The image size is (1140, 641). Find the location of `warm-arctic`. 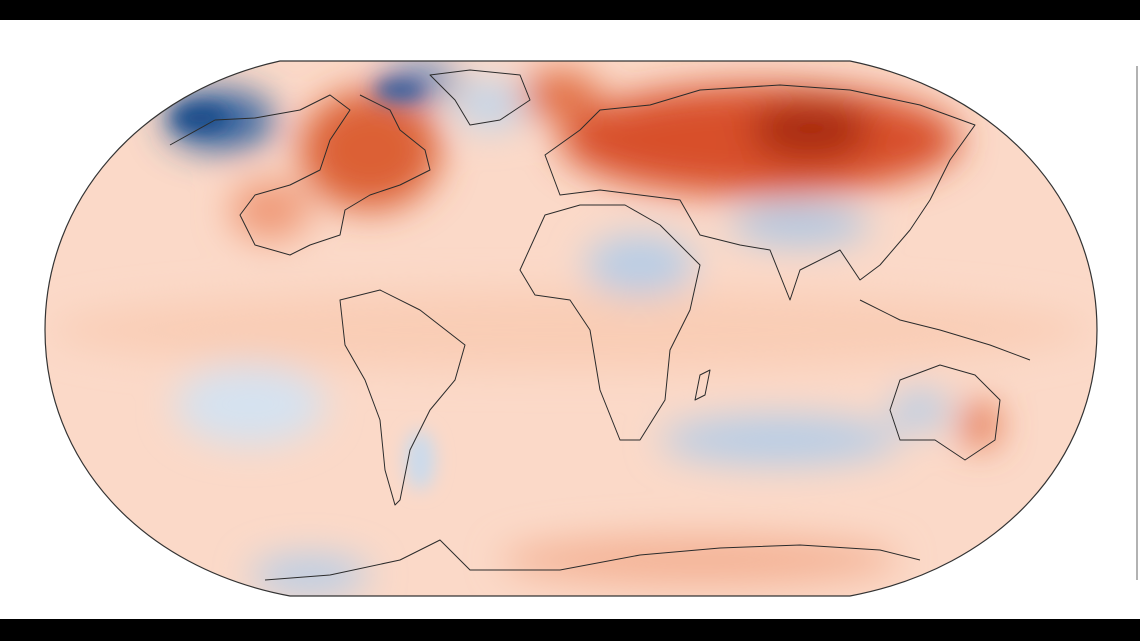

warm-arctic is located at coordinates (560, 95).